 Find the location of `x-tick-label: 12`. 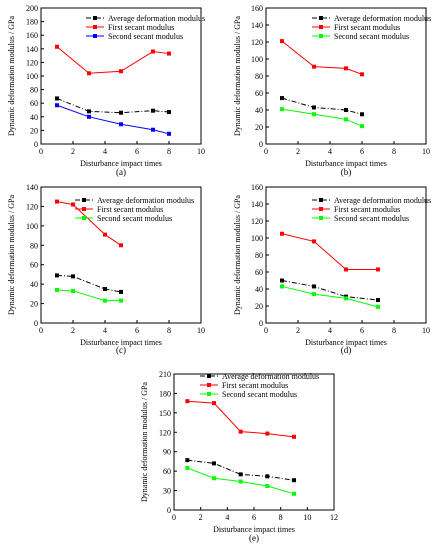

x-tick-label: 12 is located at coordinates (334, 517).